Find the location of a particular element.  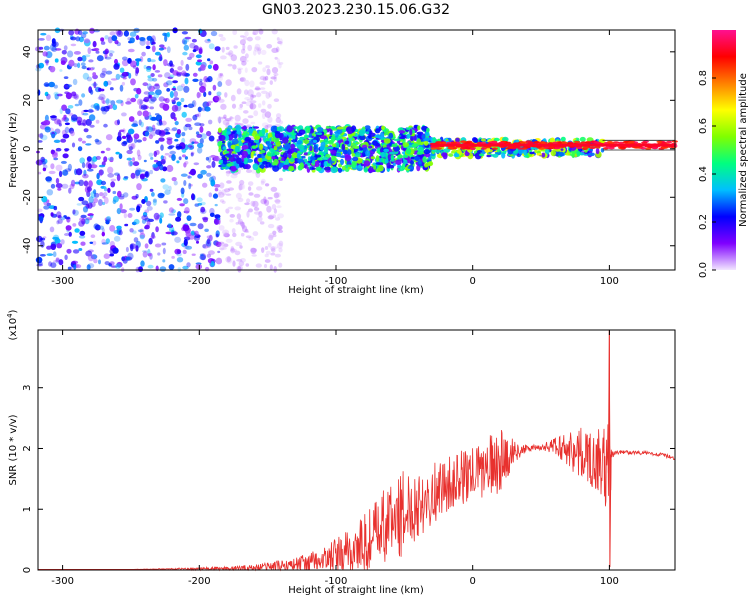

snr-y-tick-label: 1 is located at coordinates (27, 509).